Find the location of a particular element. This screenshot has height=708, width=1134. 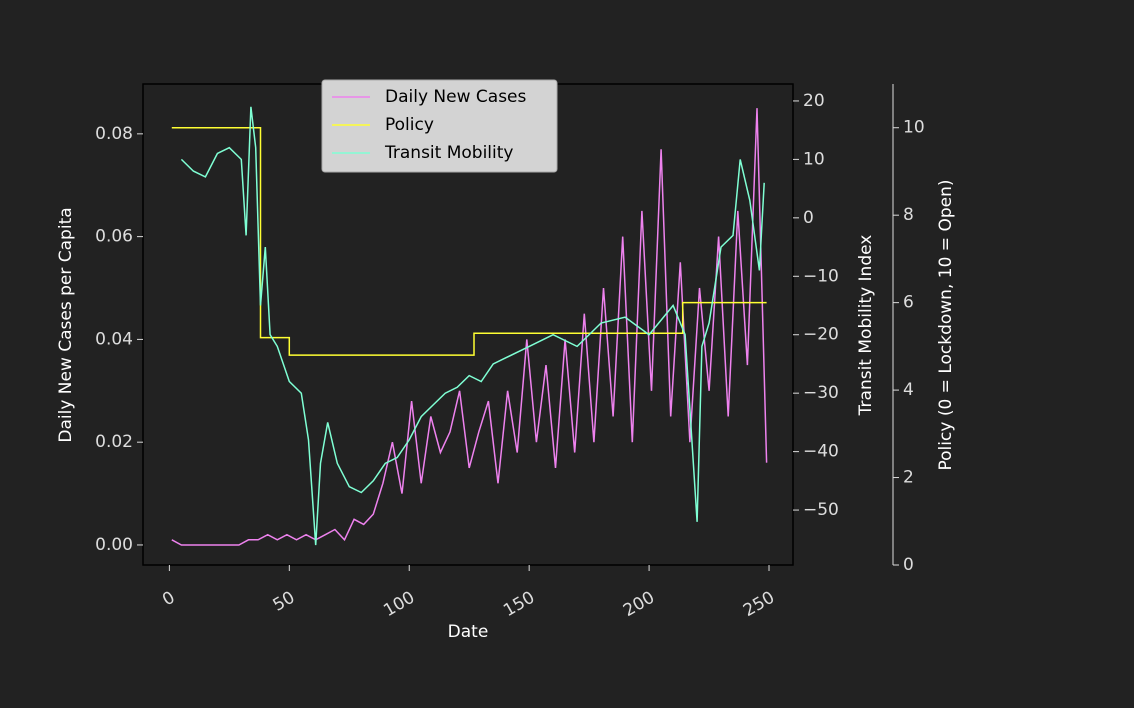

y3-tick-label: 2 is located at coordinates (908, 478).